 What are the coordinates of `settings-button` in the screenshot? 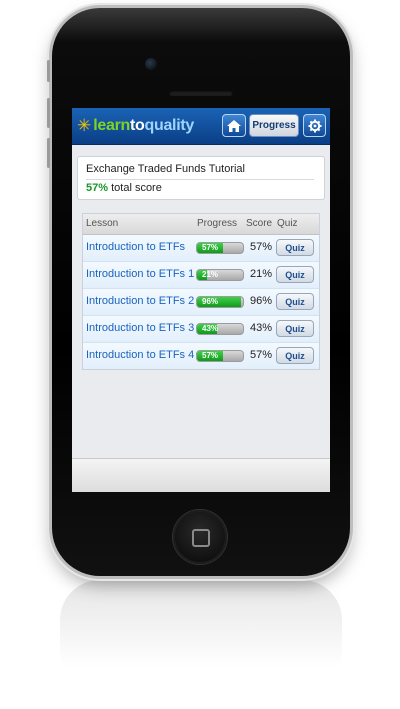 It's located at (314, 125).